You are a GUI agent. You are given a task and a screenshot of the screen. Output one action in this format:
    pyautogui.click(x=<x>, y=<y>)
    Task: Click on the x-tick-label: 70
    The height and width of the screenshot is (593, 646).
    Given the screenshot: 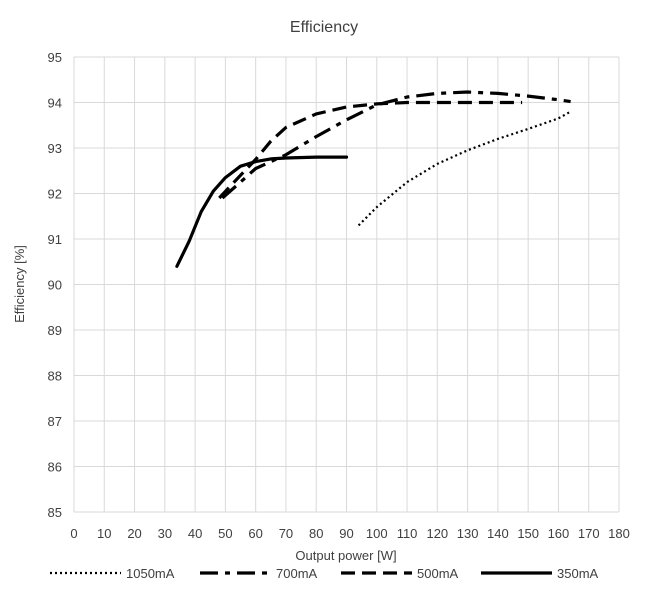 What is the action you would take?
    pyautogui.click(x=286, y=533)
    